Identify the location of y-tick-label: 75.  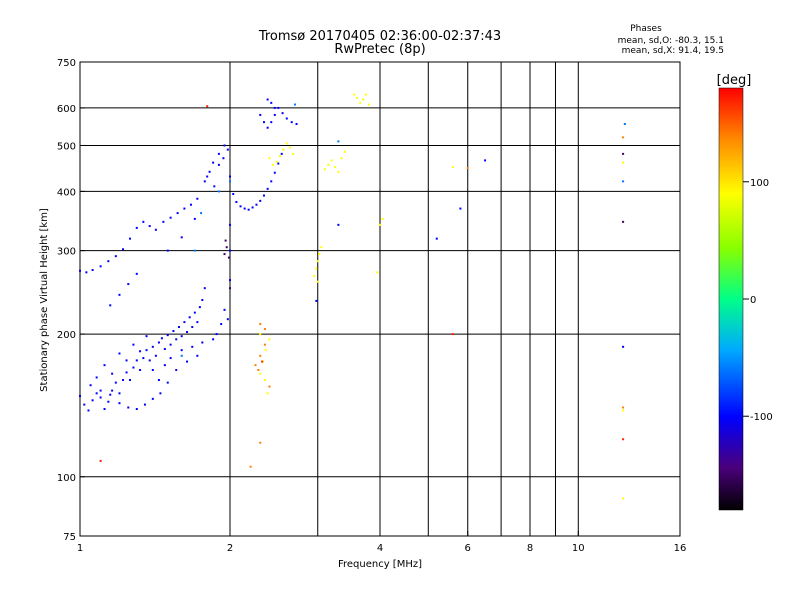
(69, 537).